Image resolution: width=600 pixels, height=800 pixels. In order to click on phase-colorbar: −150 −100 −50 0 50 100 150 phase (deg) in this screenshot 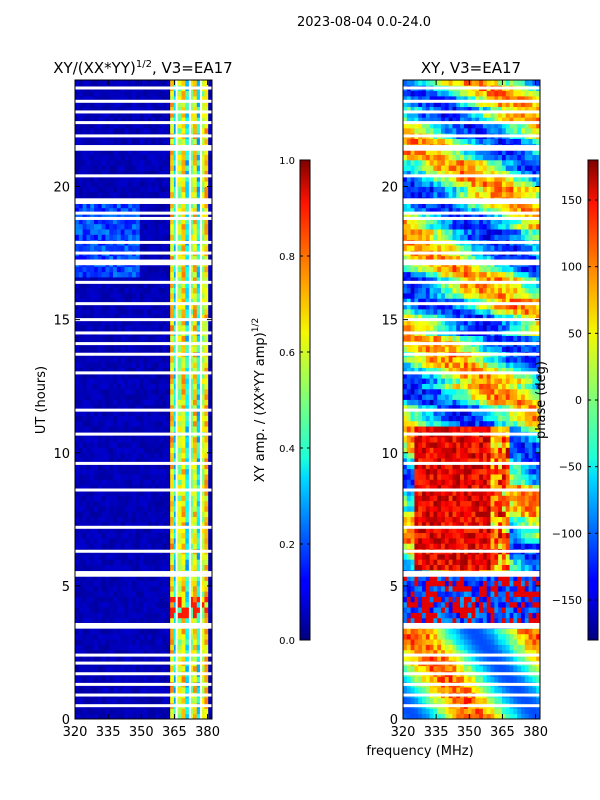, I will do `click(566, 400)`.